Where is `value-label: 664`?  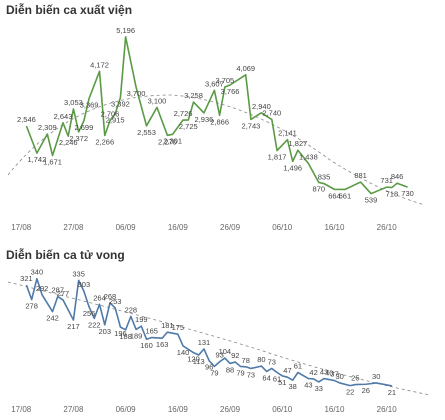 value-label: 664 is located at coordinates (334, 195).